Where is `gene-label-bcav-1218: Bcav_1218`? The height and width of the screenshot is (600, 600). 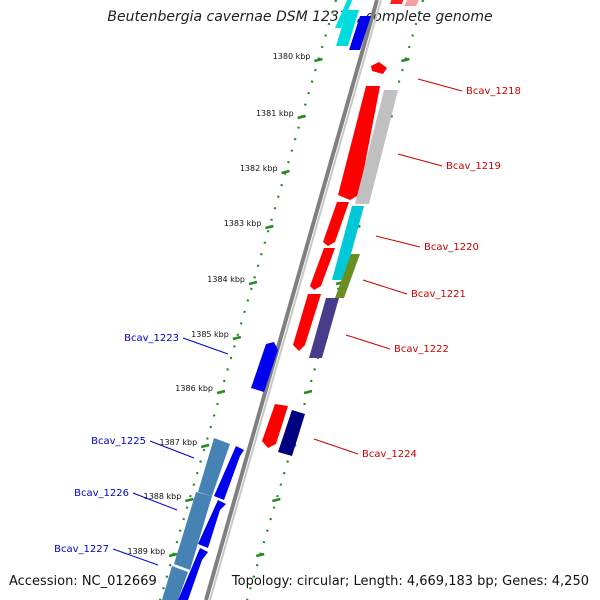
gene-label-bcav-1218: Bcav_1218 is located at coordinates (469, 87).